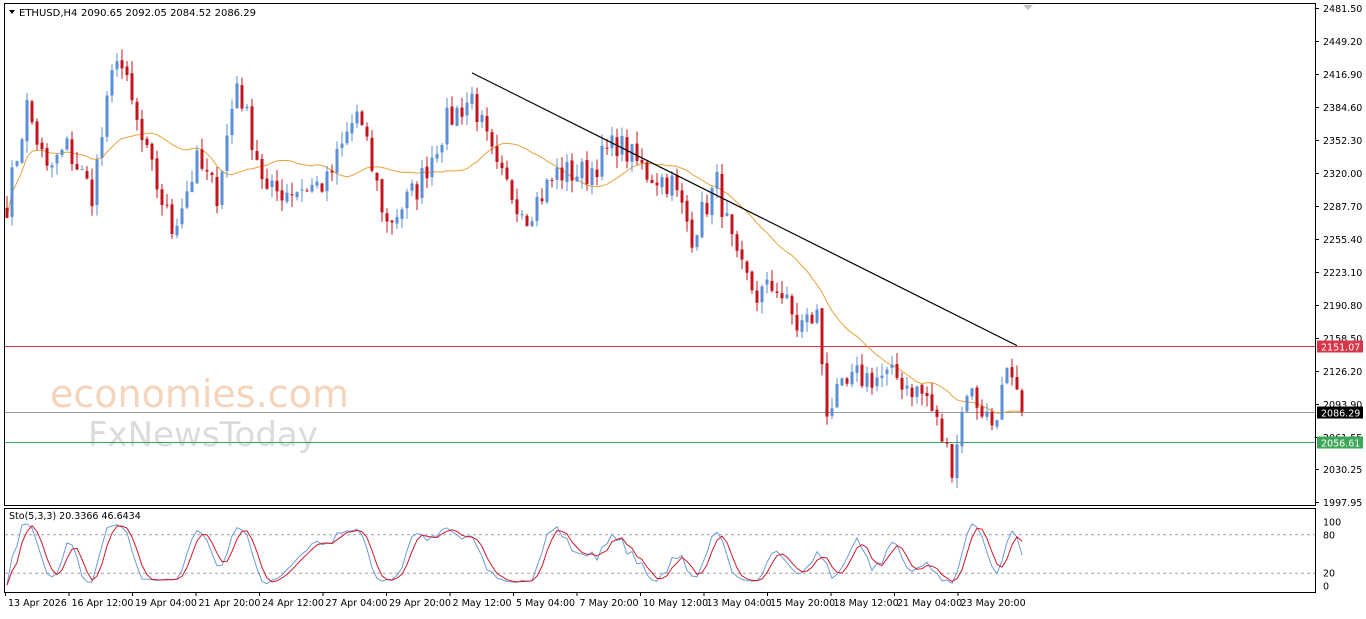 The width and height of the screenshot is (1366, 619). What do you see at coordinates (12, 12) in the screenshot?
I see `symbol-dropdown-icon` at bounding box center [12, 12].